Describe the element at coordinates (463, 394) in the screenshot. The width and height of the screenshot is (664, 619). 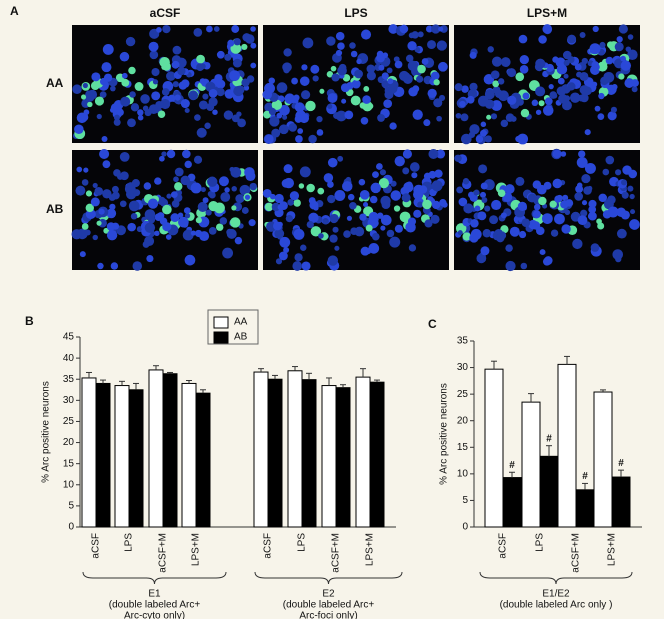
I see `y-tick-label: 25` at that location.